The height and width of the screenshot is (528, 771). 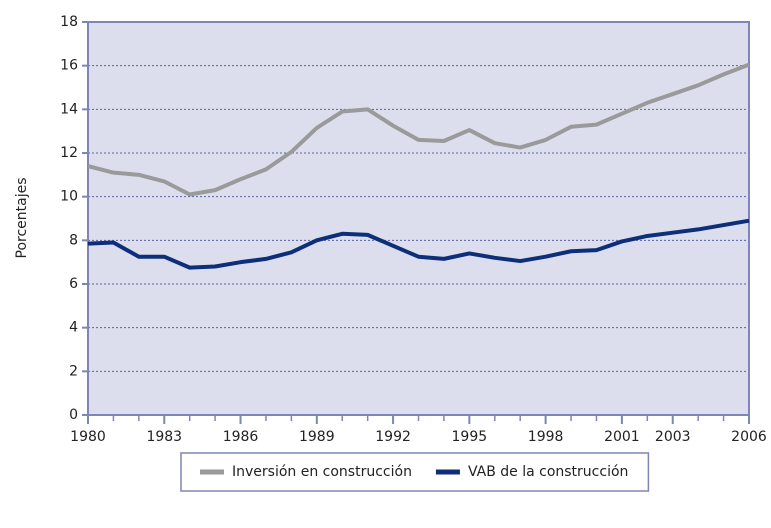 I want to click on x-tick-label: 1980, so click(x=88, y=437).